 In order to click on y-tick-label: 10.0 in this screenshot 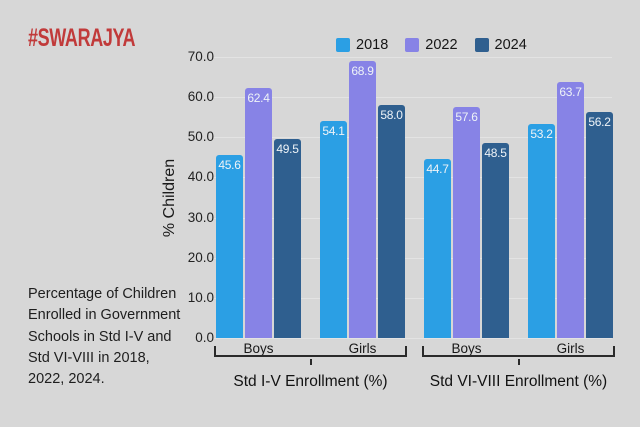, I will do `click(200, 297)`.